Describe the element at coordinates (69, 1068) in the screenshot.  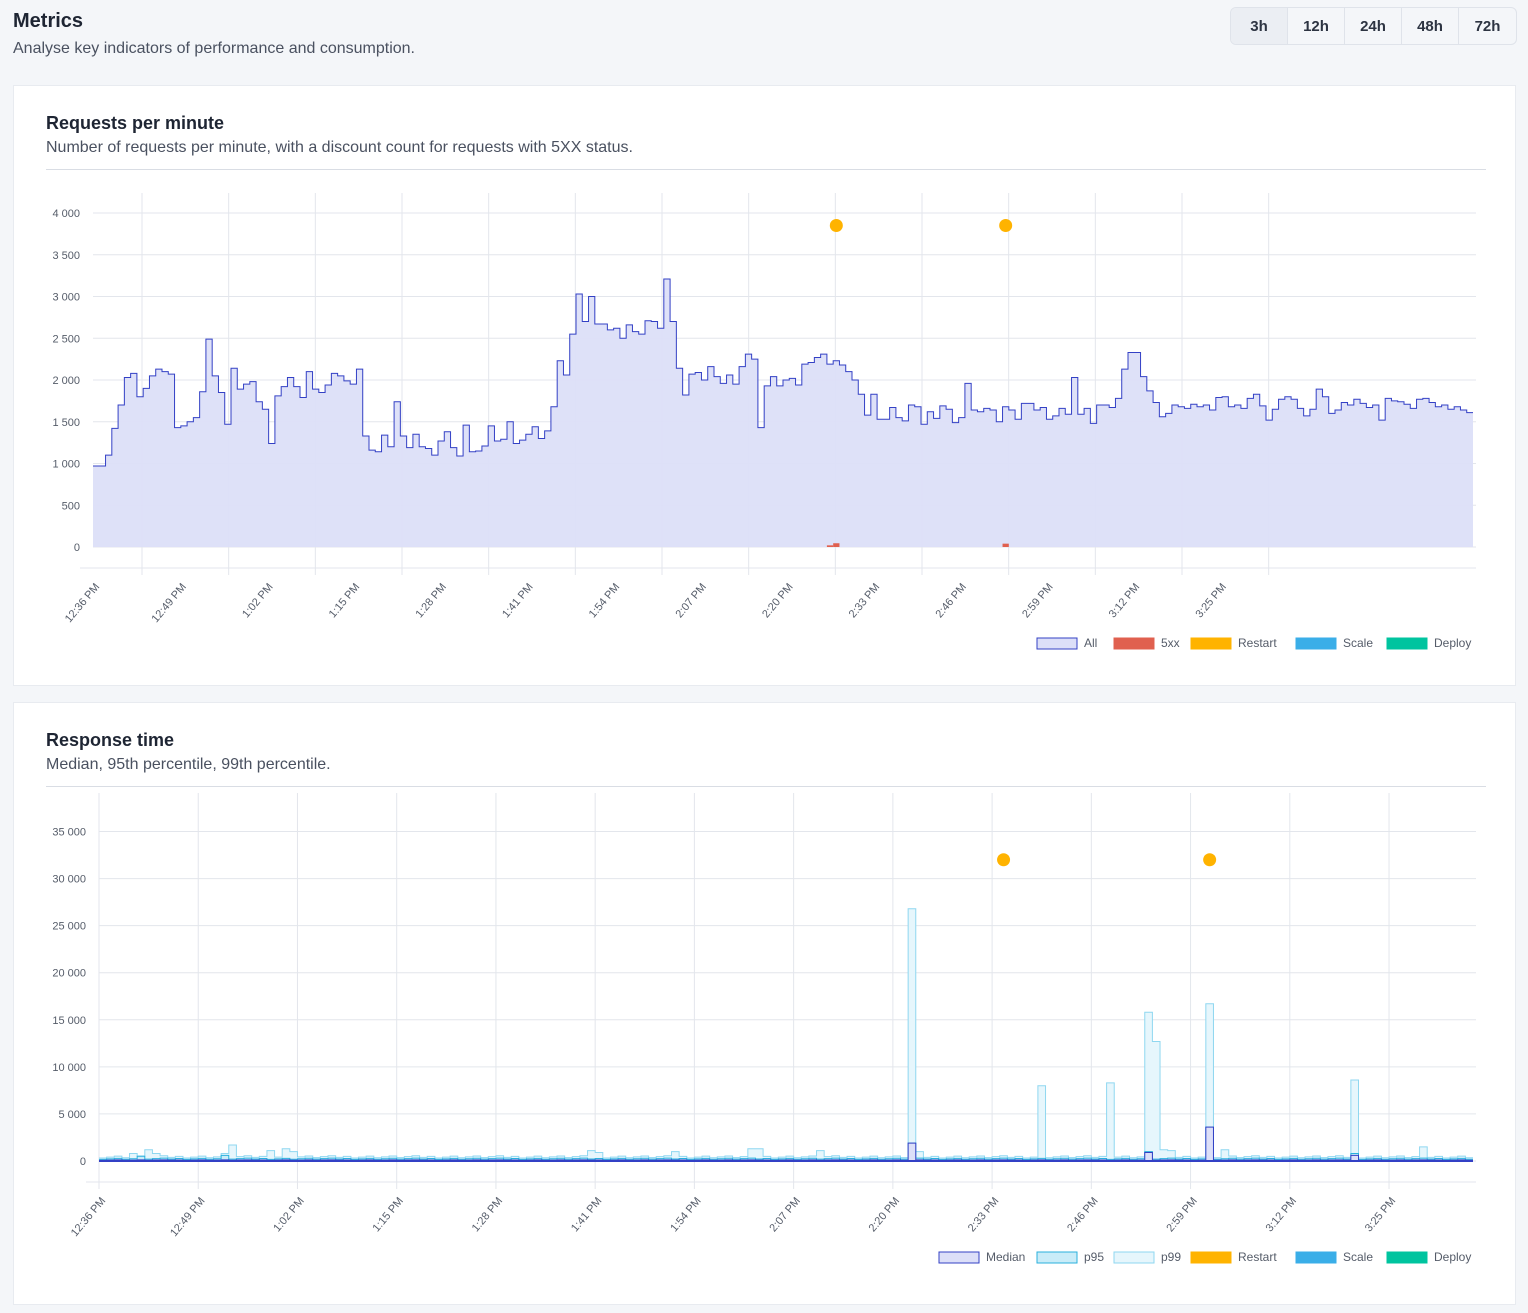
I see `y-tick-label: 10 000` at that location.